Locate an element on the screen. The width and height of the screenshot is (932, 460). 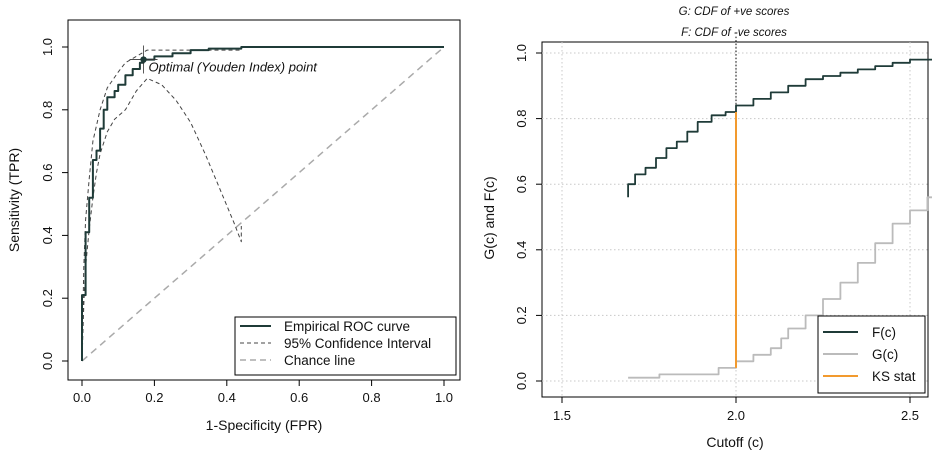
ks-y-tick-label: 0.6 is located at coordinates (521, 184).